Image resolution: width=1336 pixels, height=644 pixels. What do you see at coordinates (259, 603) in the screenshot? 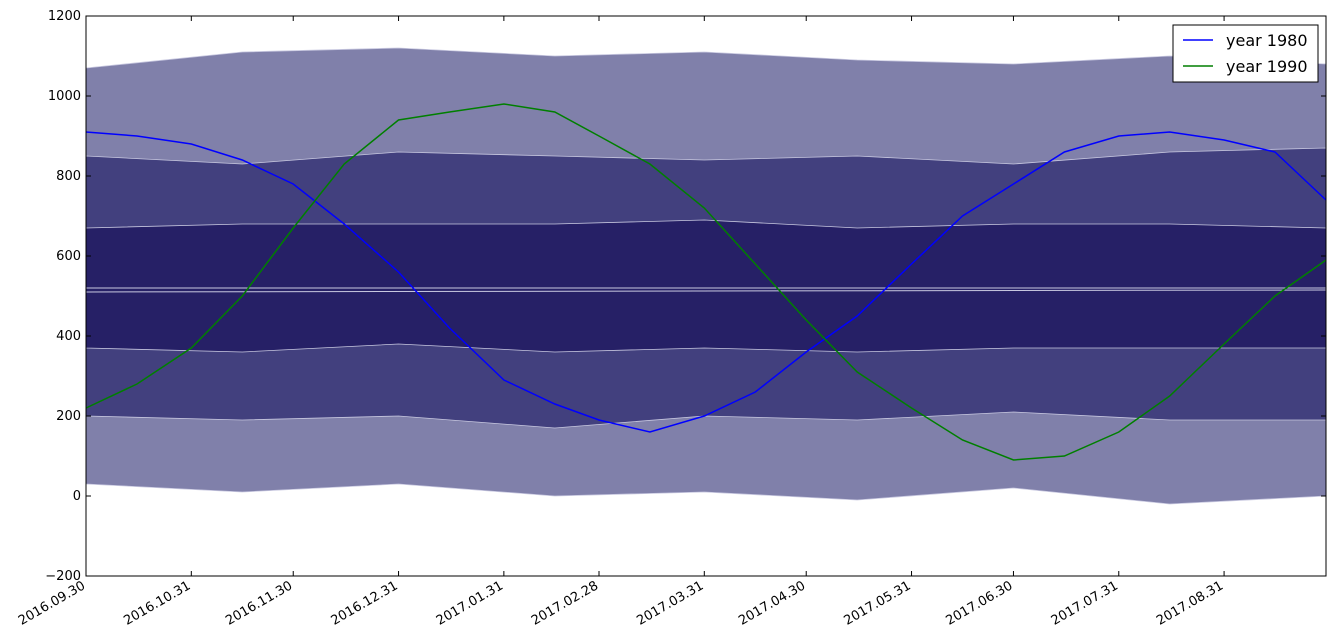
I see `x-tick-label: 2016.11.30` at bounding box center [259, 603].